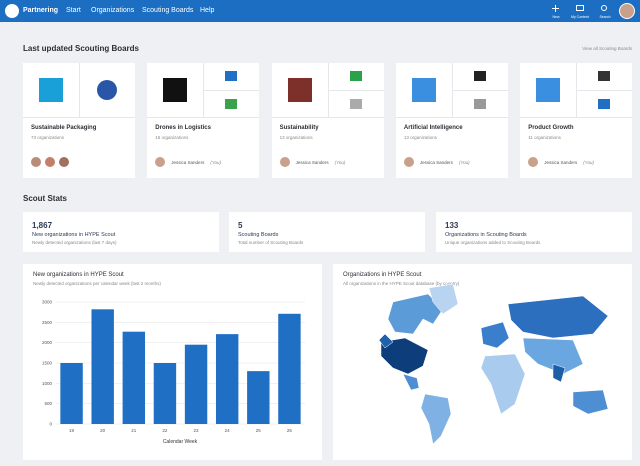 This screenshot has width=640, height=466. Describe the element at coordinates (544, 137) in the screenshot. I see `board-count: 11 organizations` at that location.